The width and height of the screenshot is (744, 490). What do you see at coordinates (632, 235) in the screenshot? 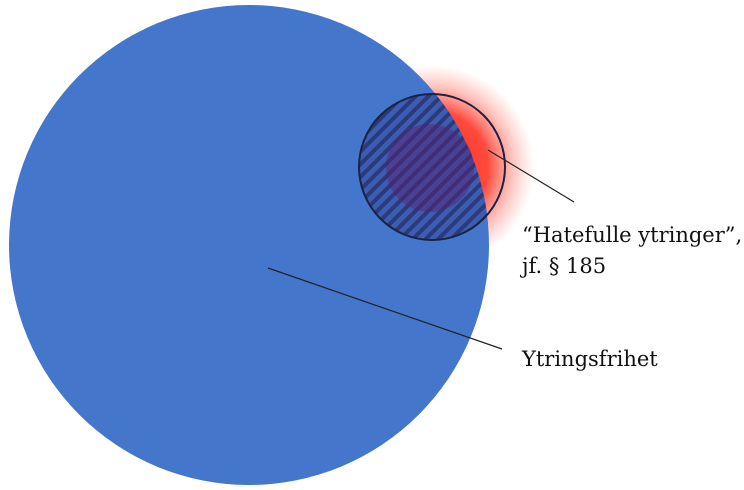
I see `hateful-speech-label-line1: “Hatefulle ytringer”,` at bounding box center [632, 235].